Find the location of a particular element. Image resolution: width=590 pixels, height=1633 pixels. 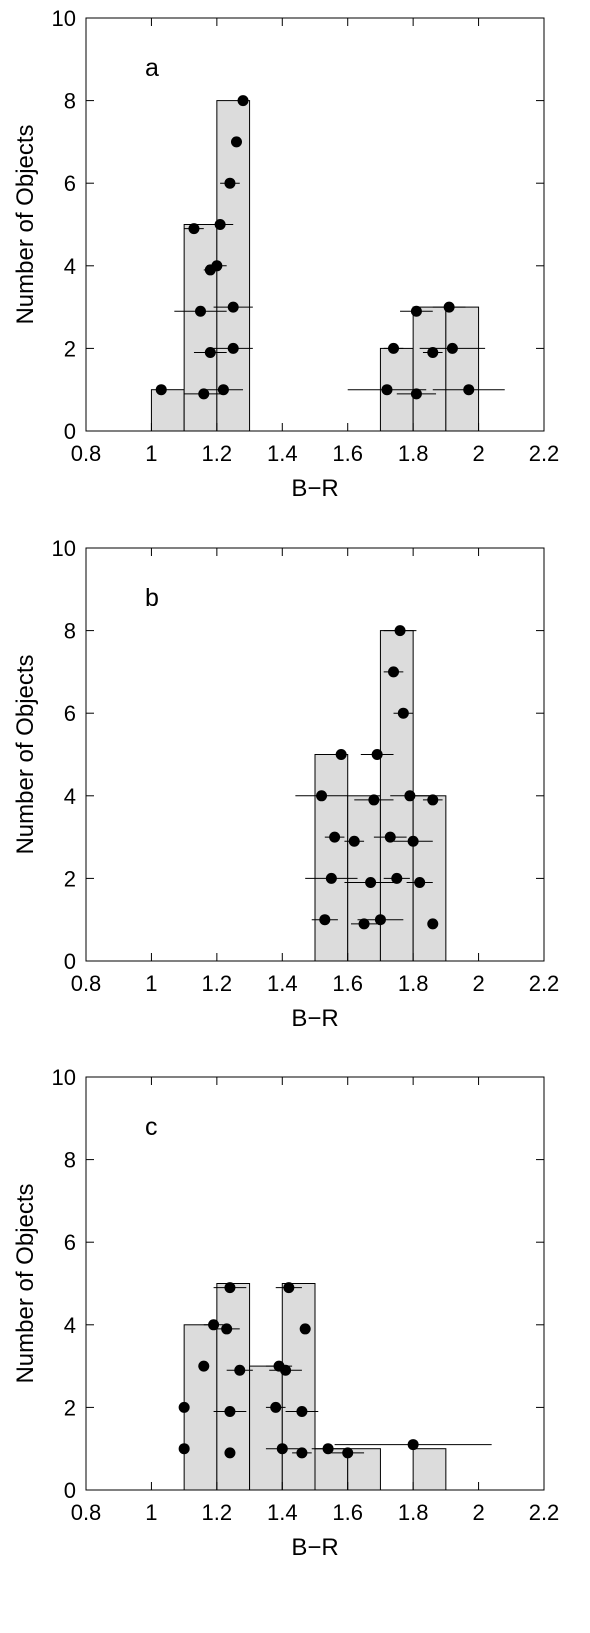

panel-a-y-tick-label: 4 is located at coordinates (70, 266).